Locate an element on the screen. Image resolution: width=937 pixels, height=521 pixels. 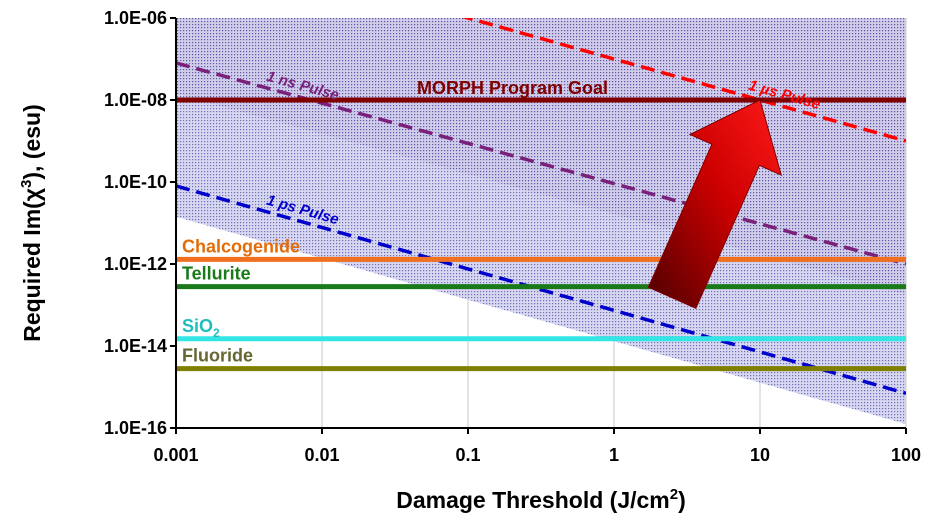
x-tick-label: 1 is located at coordinates (614, 455).